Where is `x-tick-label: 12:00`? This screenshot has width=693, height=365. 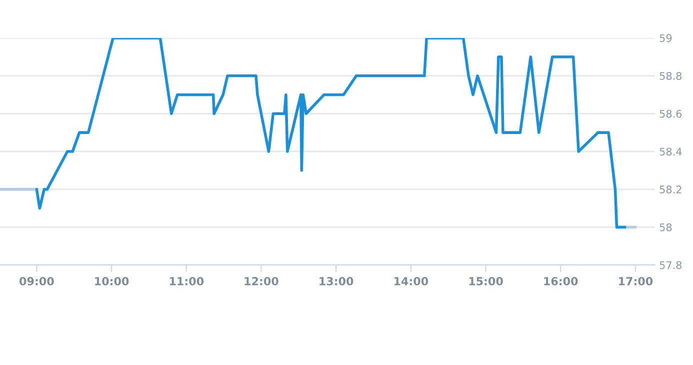
x-tick-label: 12:00 is located at coordinates (261, 281).